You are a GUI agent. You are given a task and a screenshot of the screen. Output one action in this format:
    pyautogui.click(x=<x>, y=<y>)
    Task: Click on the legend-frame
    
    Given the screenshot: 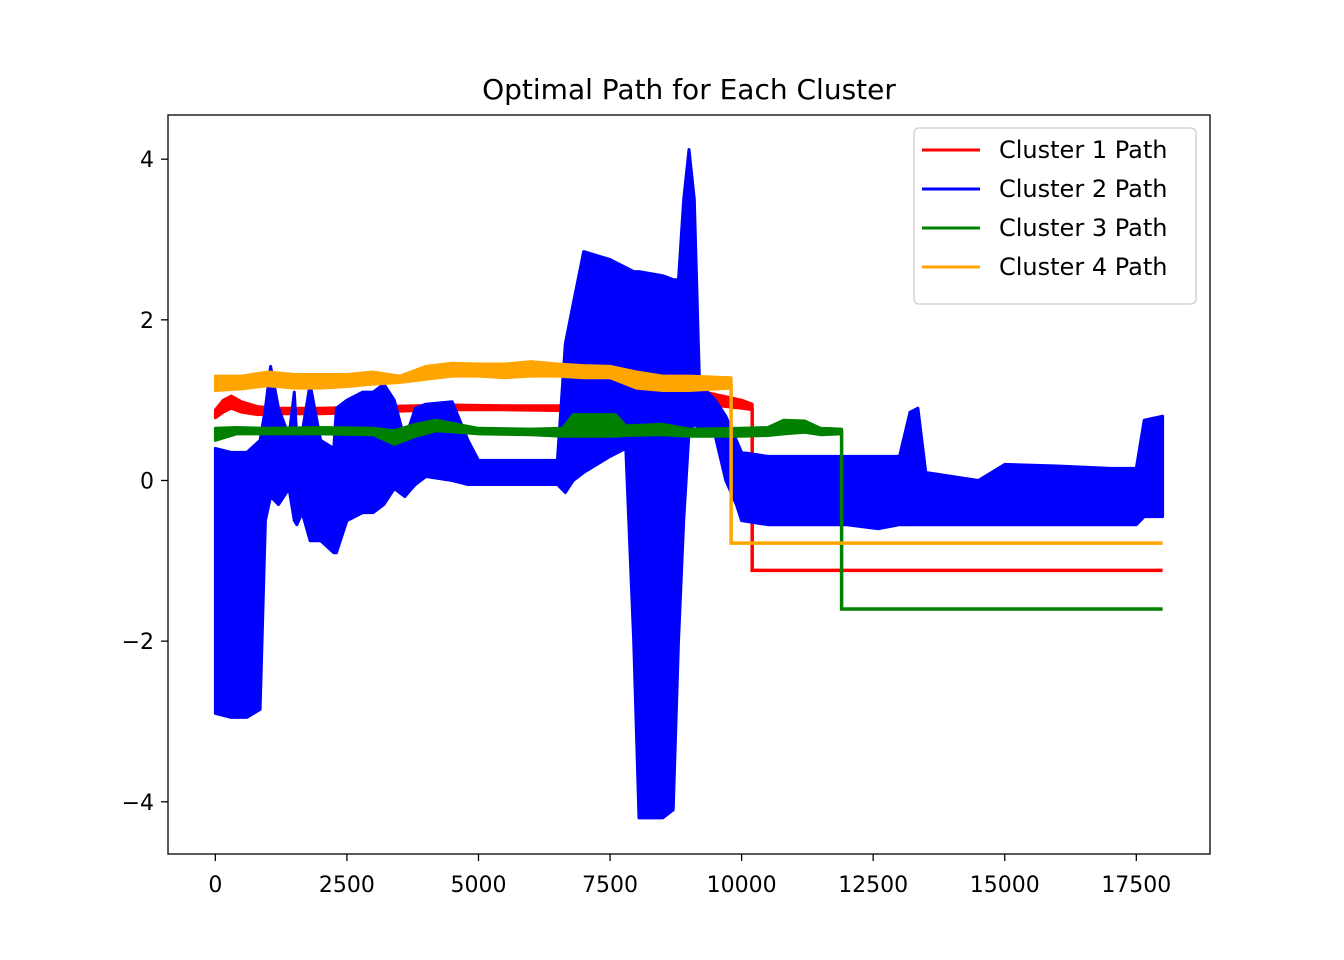 What is the action you would take?
    pyautogui.click(x=1055, y=216)
    